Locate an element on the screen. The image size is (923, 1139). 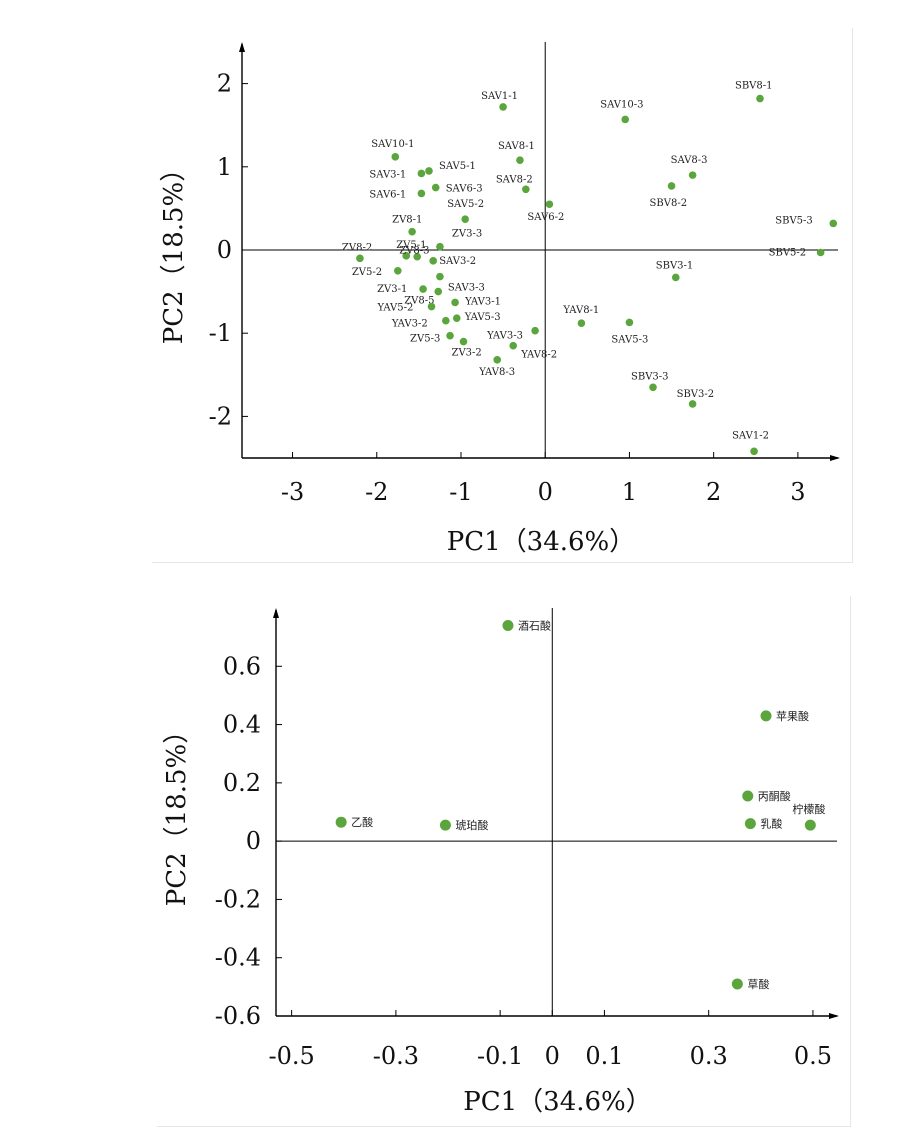
data-point-label: ZV8-5 is located at coordinates (419, 301).